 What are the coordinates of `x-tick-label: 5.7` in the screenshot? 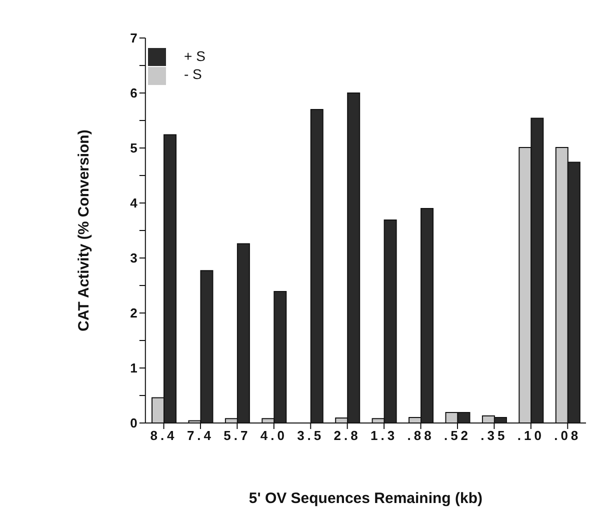 It's located at (237, 436).